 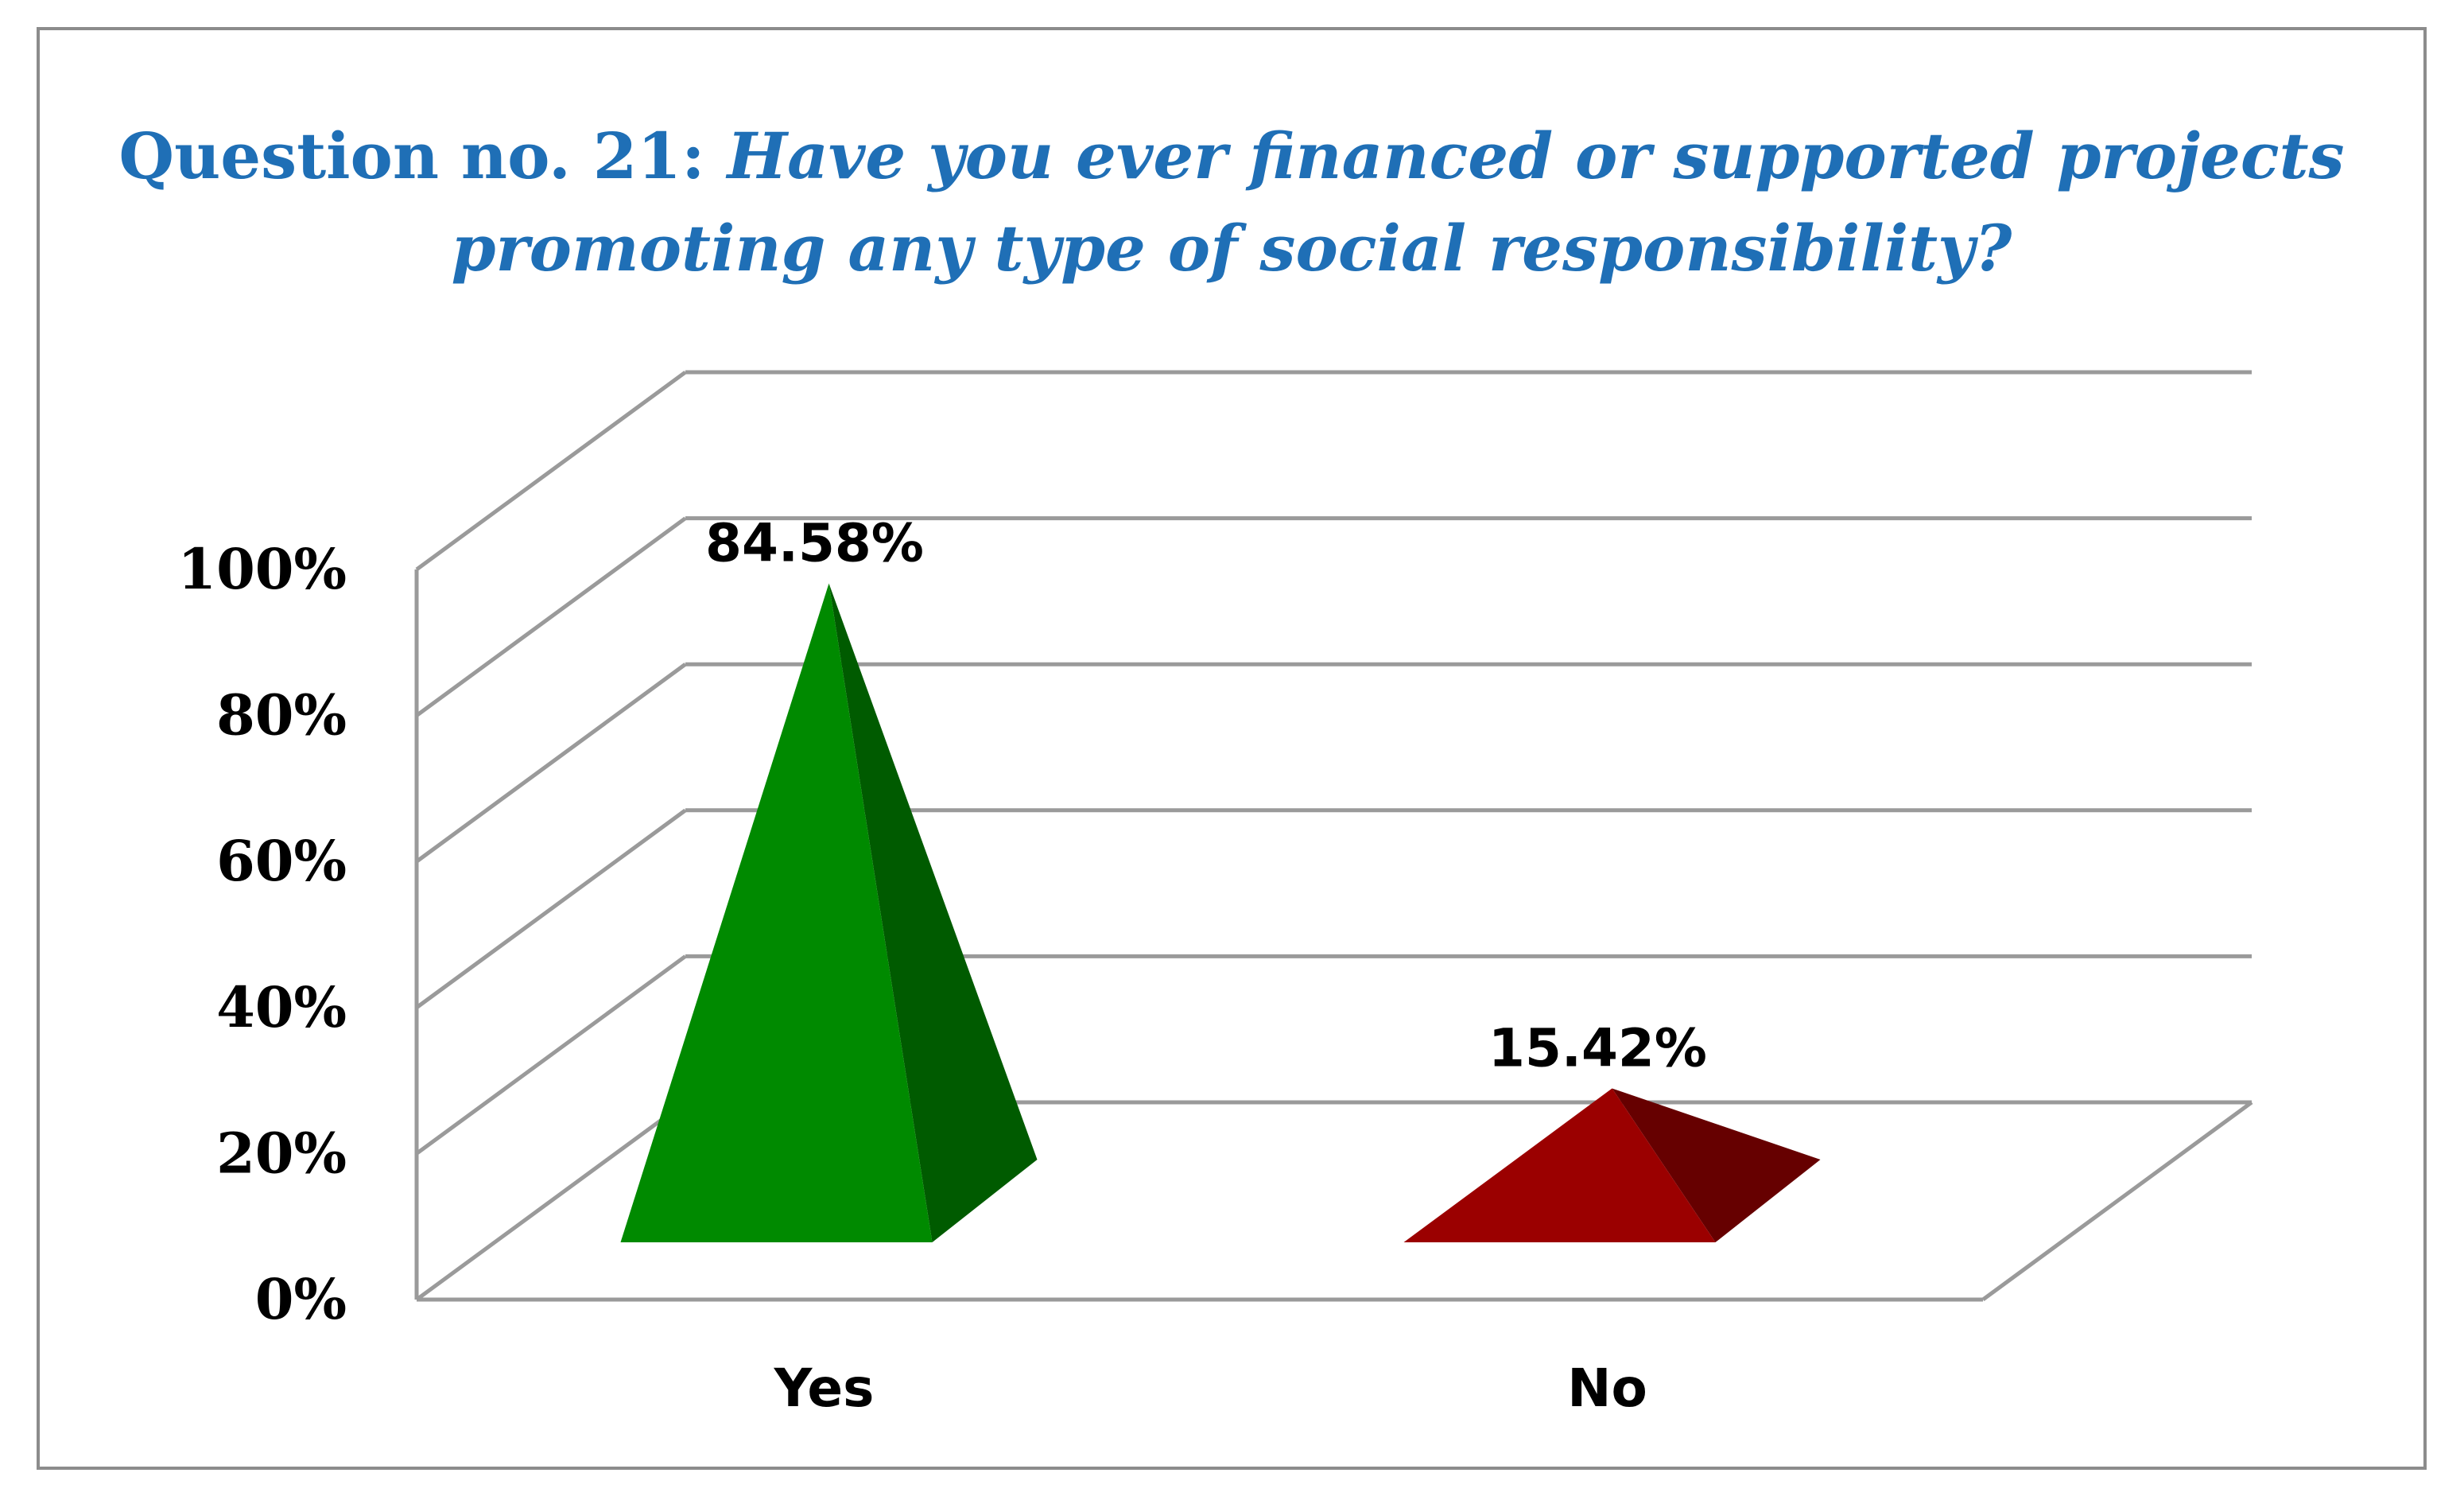 What do you see at coordinates (1607, 1388) in the screenshot?
I see `category-label-no: No` at bounding box center [1607, 1388].